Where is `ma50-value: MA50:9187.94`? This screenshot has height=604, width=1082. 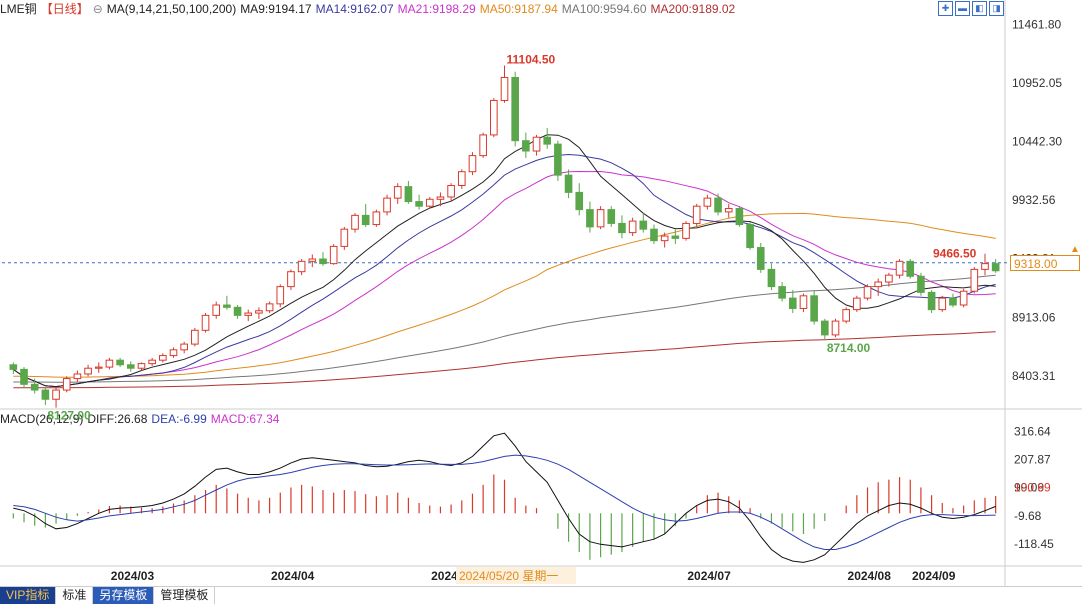
ma50-value: MA50:9187.94 is located at coordinates (518, 9).